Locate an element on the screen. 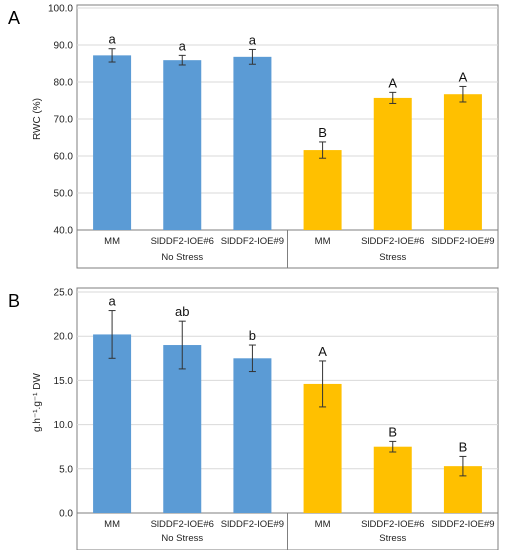 The height and width of the screenshot is (550, 511). y-axis-label: g.h⁻¹.g⁻¹ DW is located at coordinates (37, 401).